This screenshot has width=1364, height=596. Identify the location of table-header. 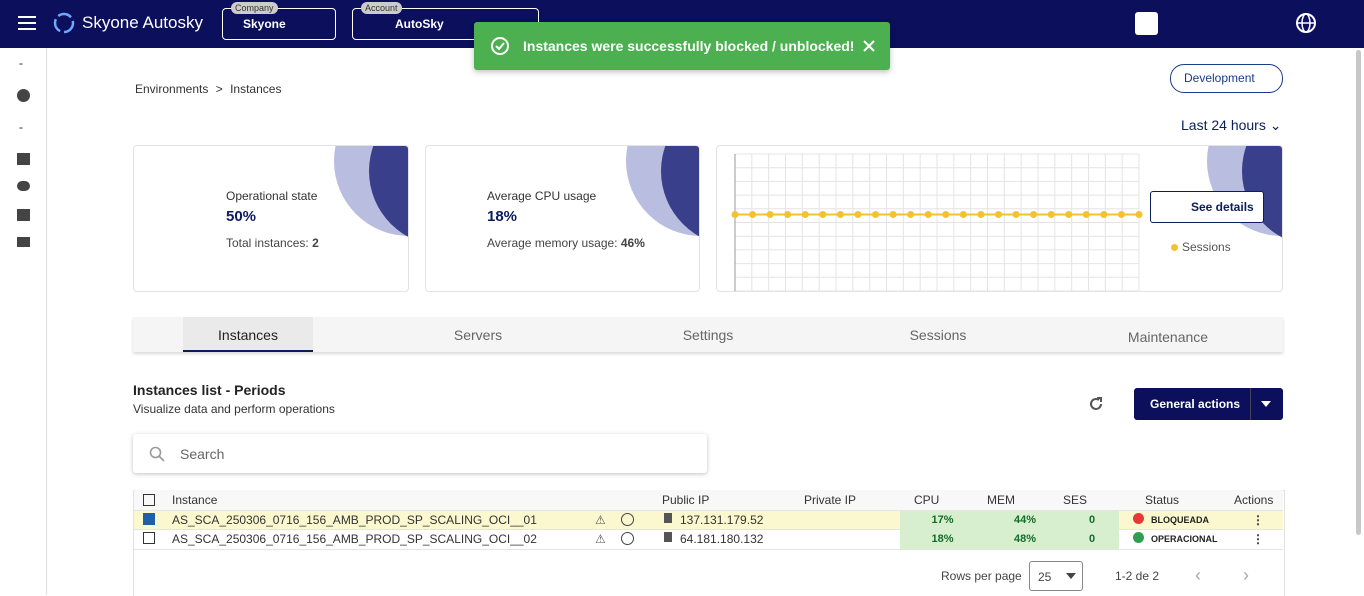
(708, 500).